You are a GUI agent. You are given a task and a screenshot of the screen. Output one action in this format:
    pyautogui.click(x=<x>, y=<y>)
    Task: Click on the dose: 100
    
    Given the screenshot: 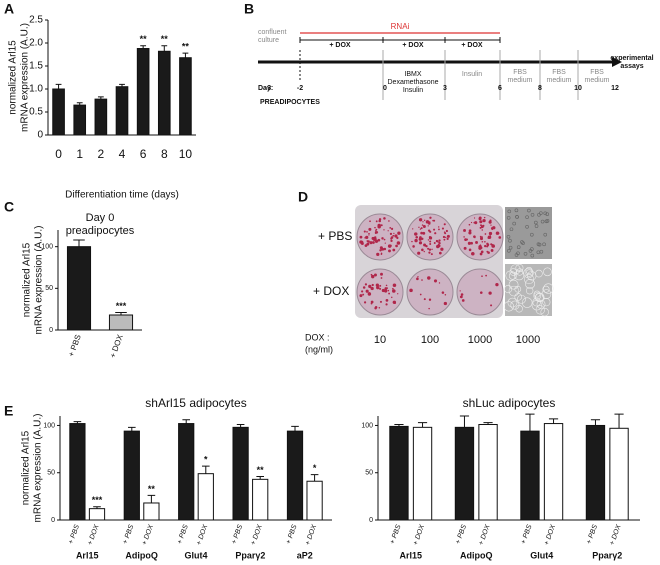 What is the action you would take?
    pyautogui.click(x=430, y=340)
    